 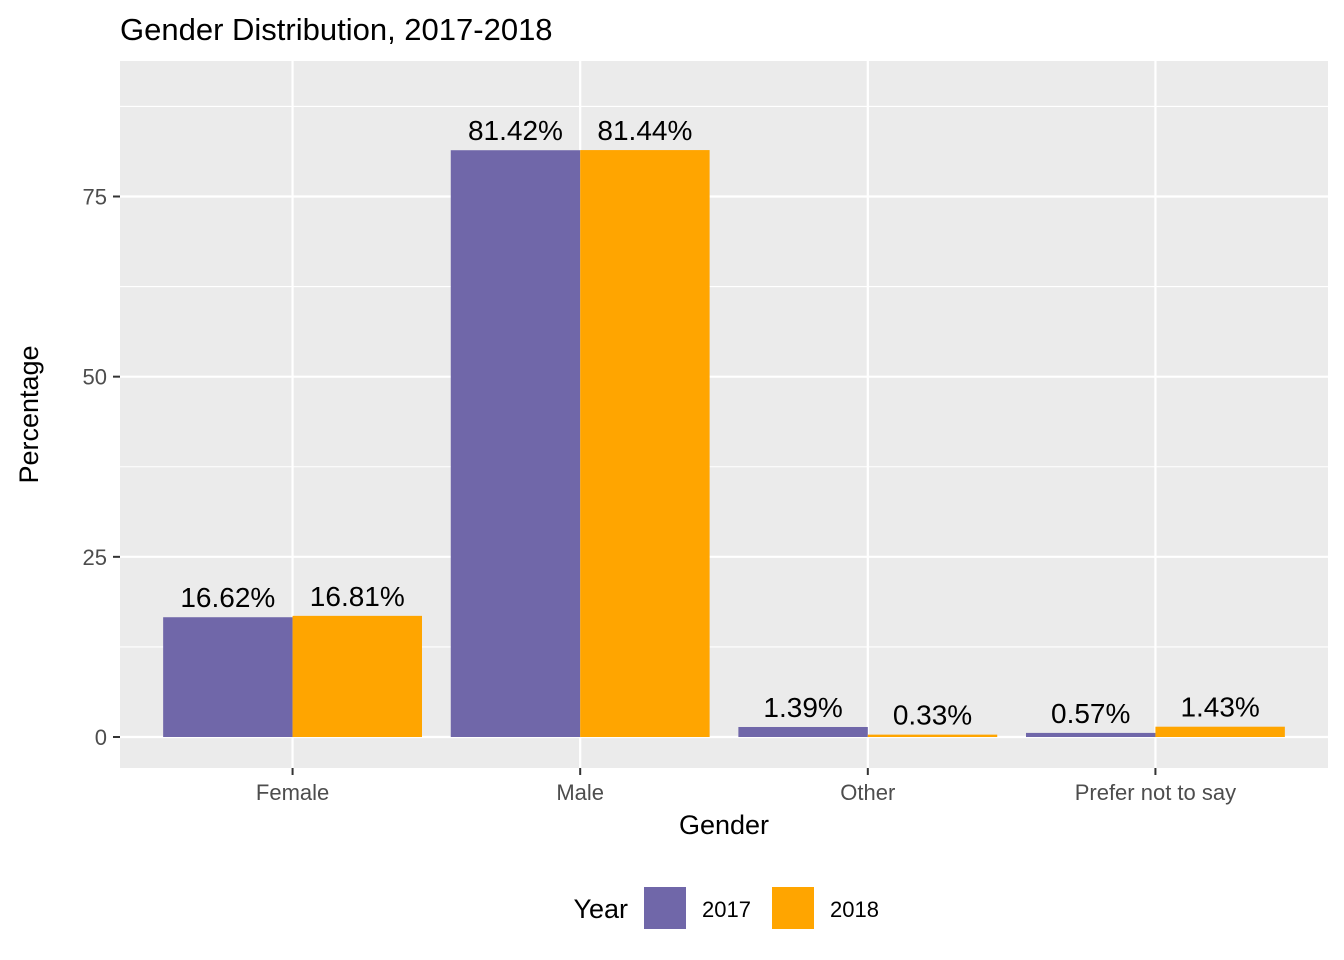 I want to click on data-label: 1.43%, so click(x=1219, y=707).